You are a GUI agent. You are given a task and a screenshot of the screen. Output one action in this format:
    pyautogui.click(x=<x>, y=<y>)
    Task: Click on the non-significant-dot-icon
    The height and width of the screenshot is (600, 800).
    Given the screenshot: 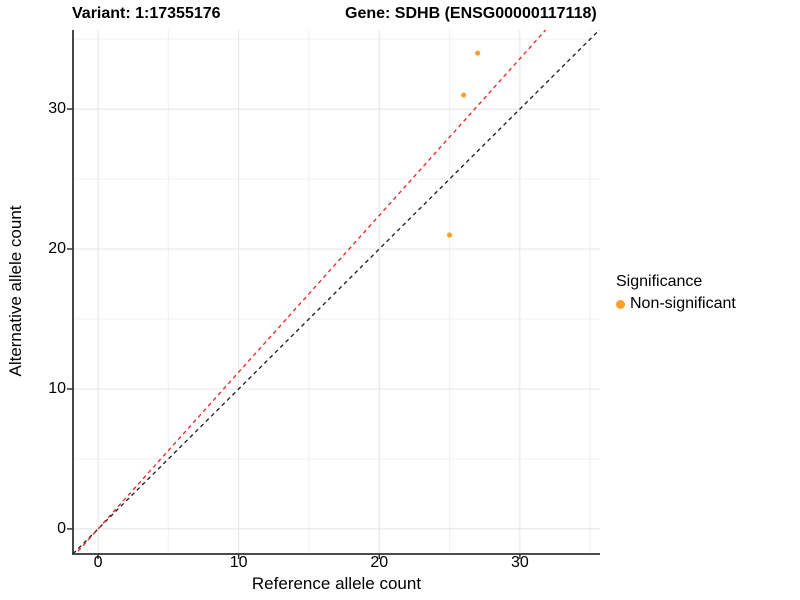 What is the action you would take?
    pyautogui.click(x=620, y=304)
    